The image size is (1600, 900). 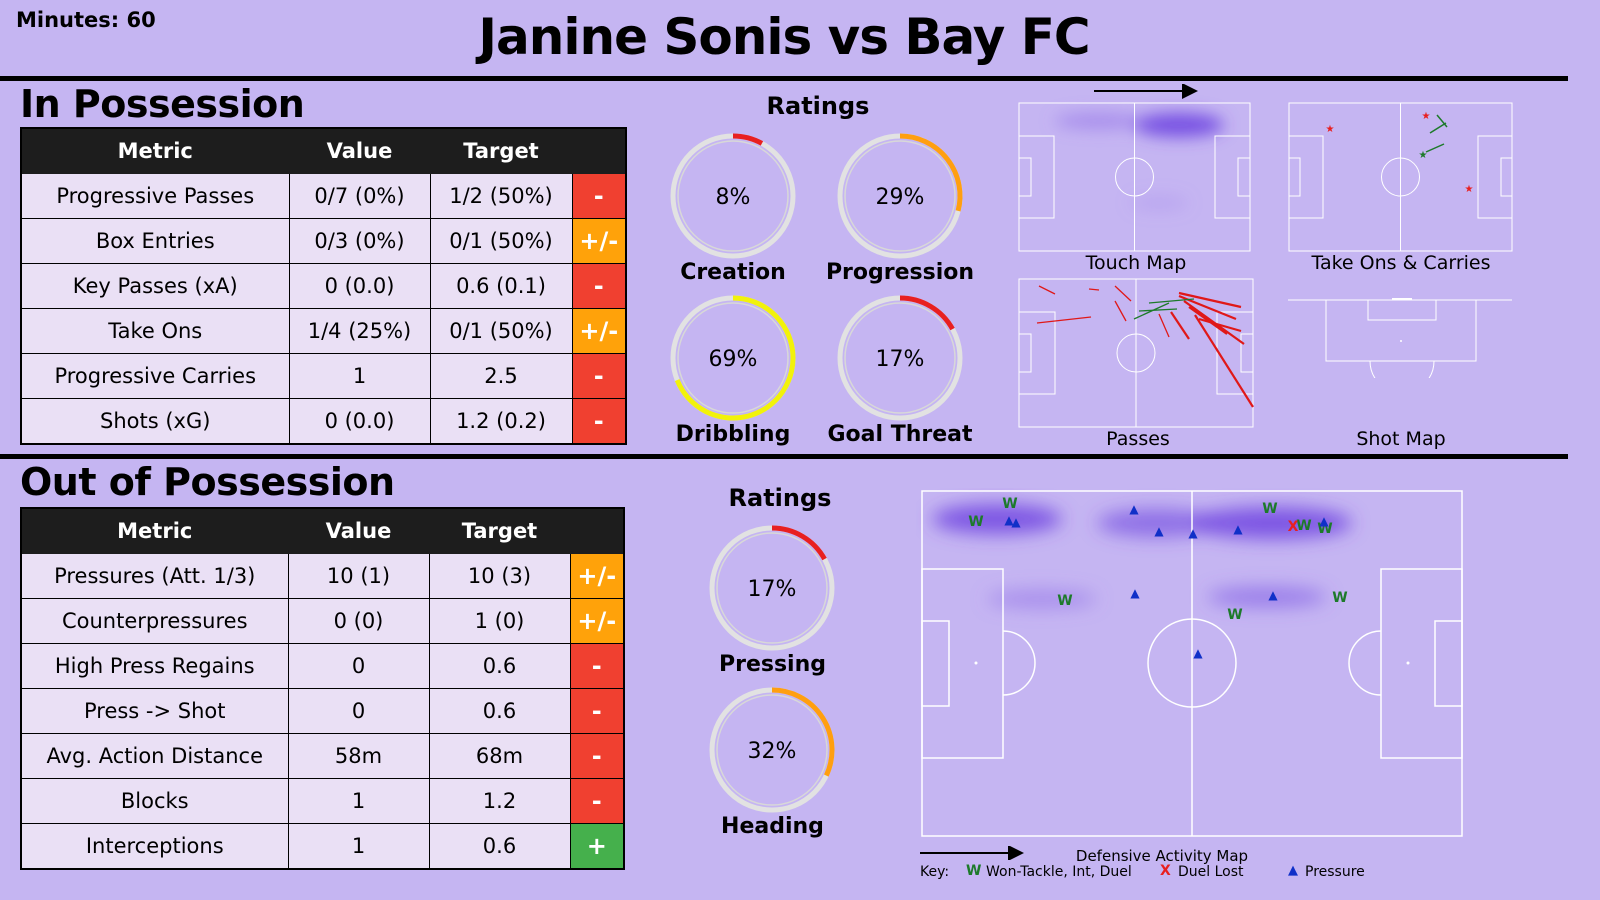 I want to click on table-row: Blocks 1 1.2-, so click(x=322, y=801).